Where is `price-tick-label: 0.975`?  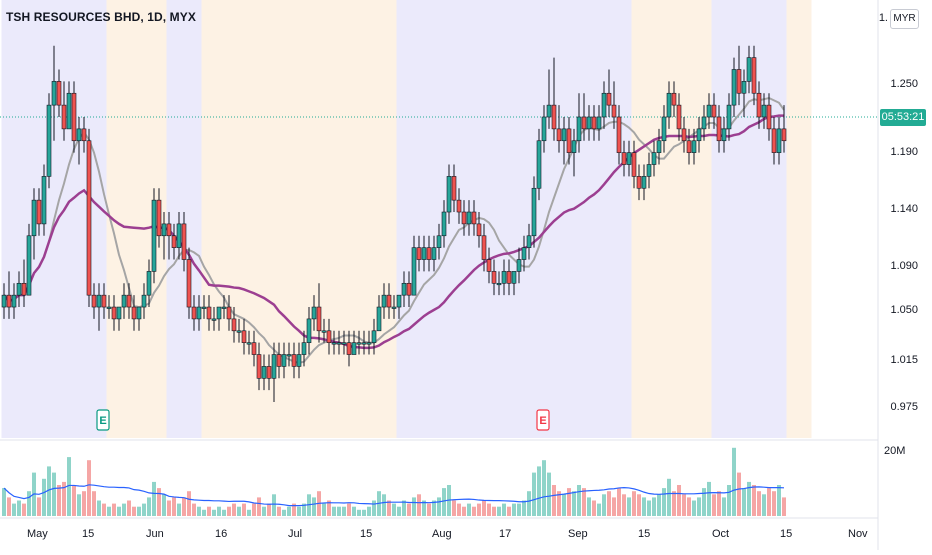
price-tick-label: 0.975 is located at coordinates (904, 407).